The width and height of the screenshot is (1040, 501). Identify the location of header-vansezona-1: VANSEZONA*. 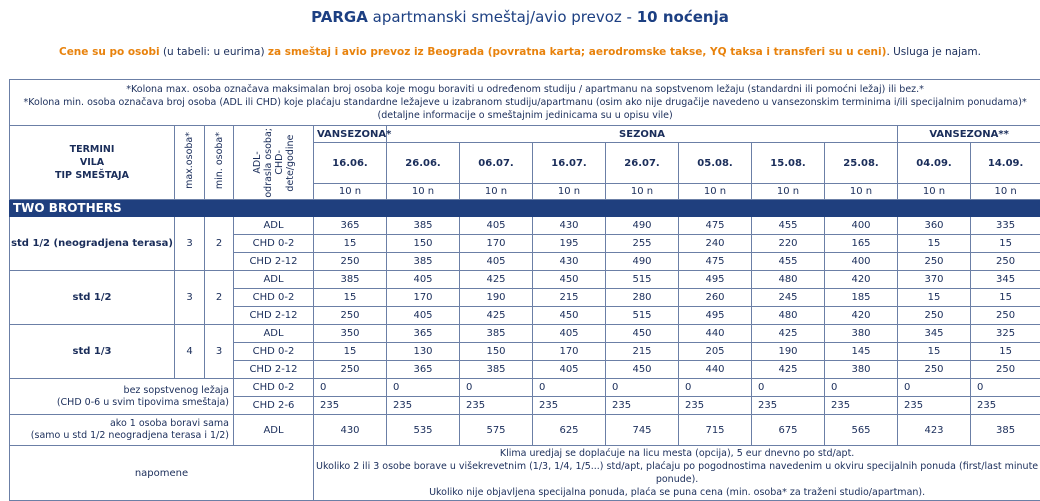
(350, 134).